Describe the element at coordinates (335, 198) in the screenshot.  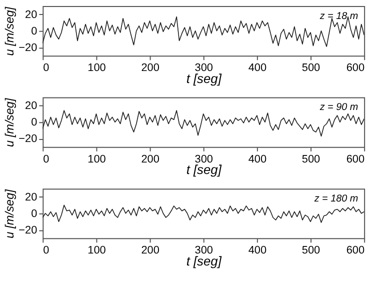
I see `annotation: z = 180 m` at that location.